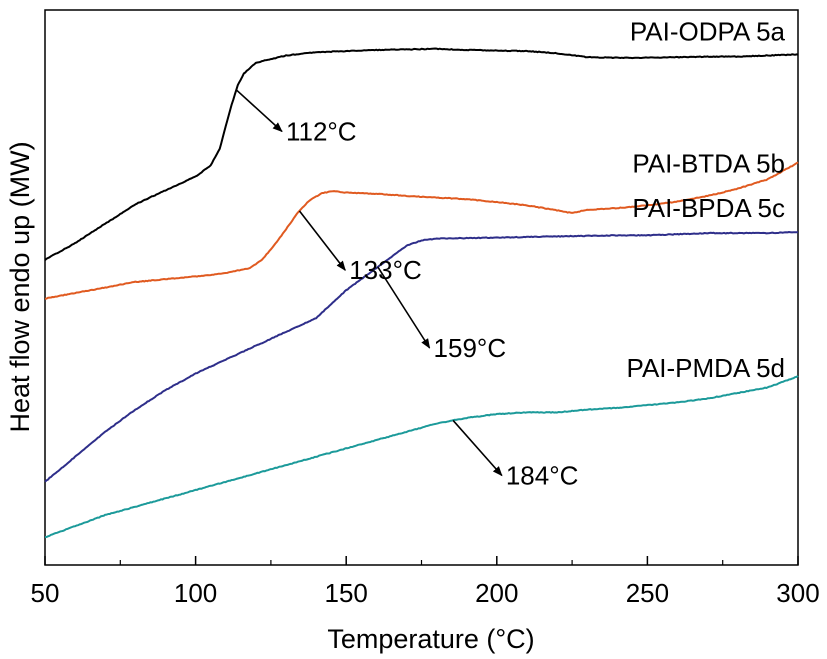 This screenshot has width=827, height=659. What do you see at coordinates (708, 32) in the screenshot?
I see `series-label-pai-odpa-5a: PAI-ODPA 5a` at bounding box center [708, 32].